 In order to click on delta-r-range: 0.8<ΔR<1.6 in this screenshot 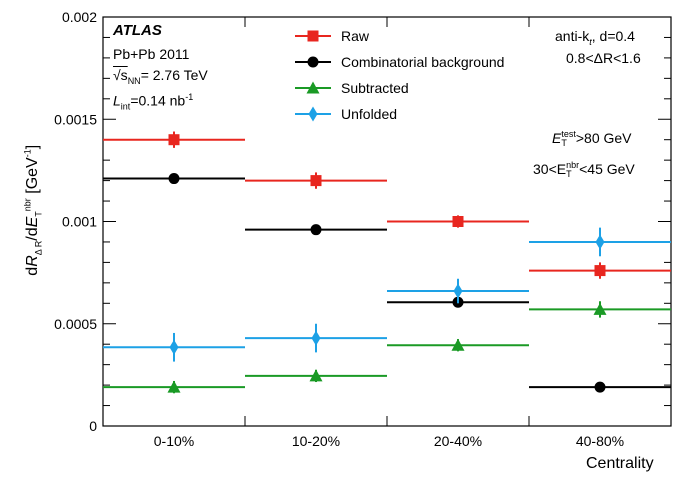, I will do `click(603, 58)`.